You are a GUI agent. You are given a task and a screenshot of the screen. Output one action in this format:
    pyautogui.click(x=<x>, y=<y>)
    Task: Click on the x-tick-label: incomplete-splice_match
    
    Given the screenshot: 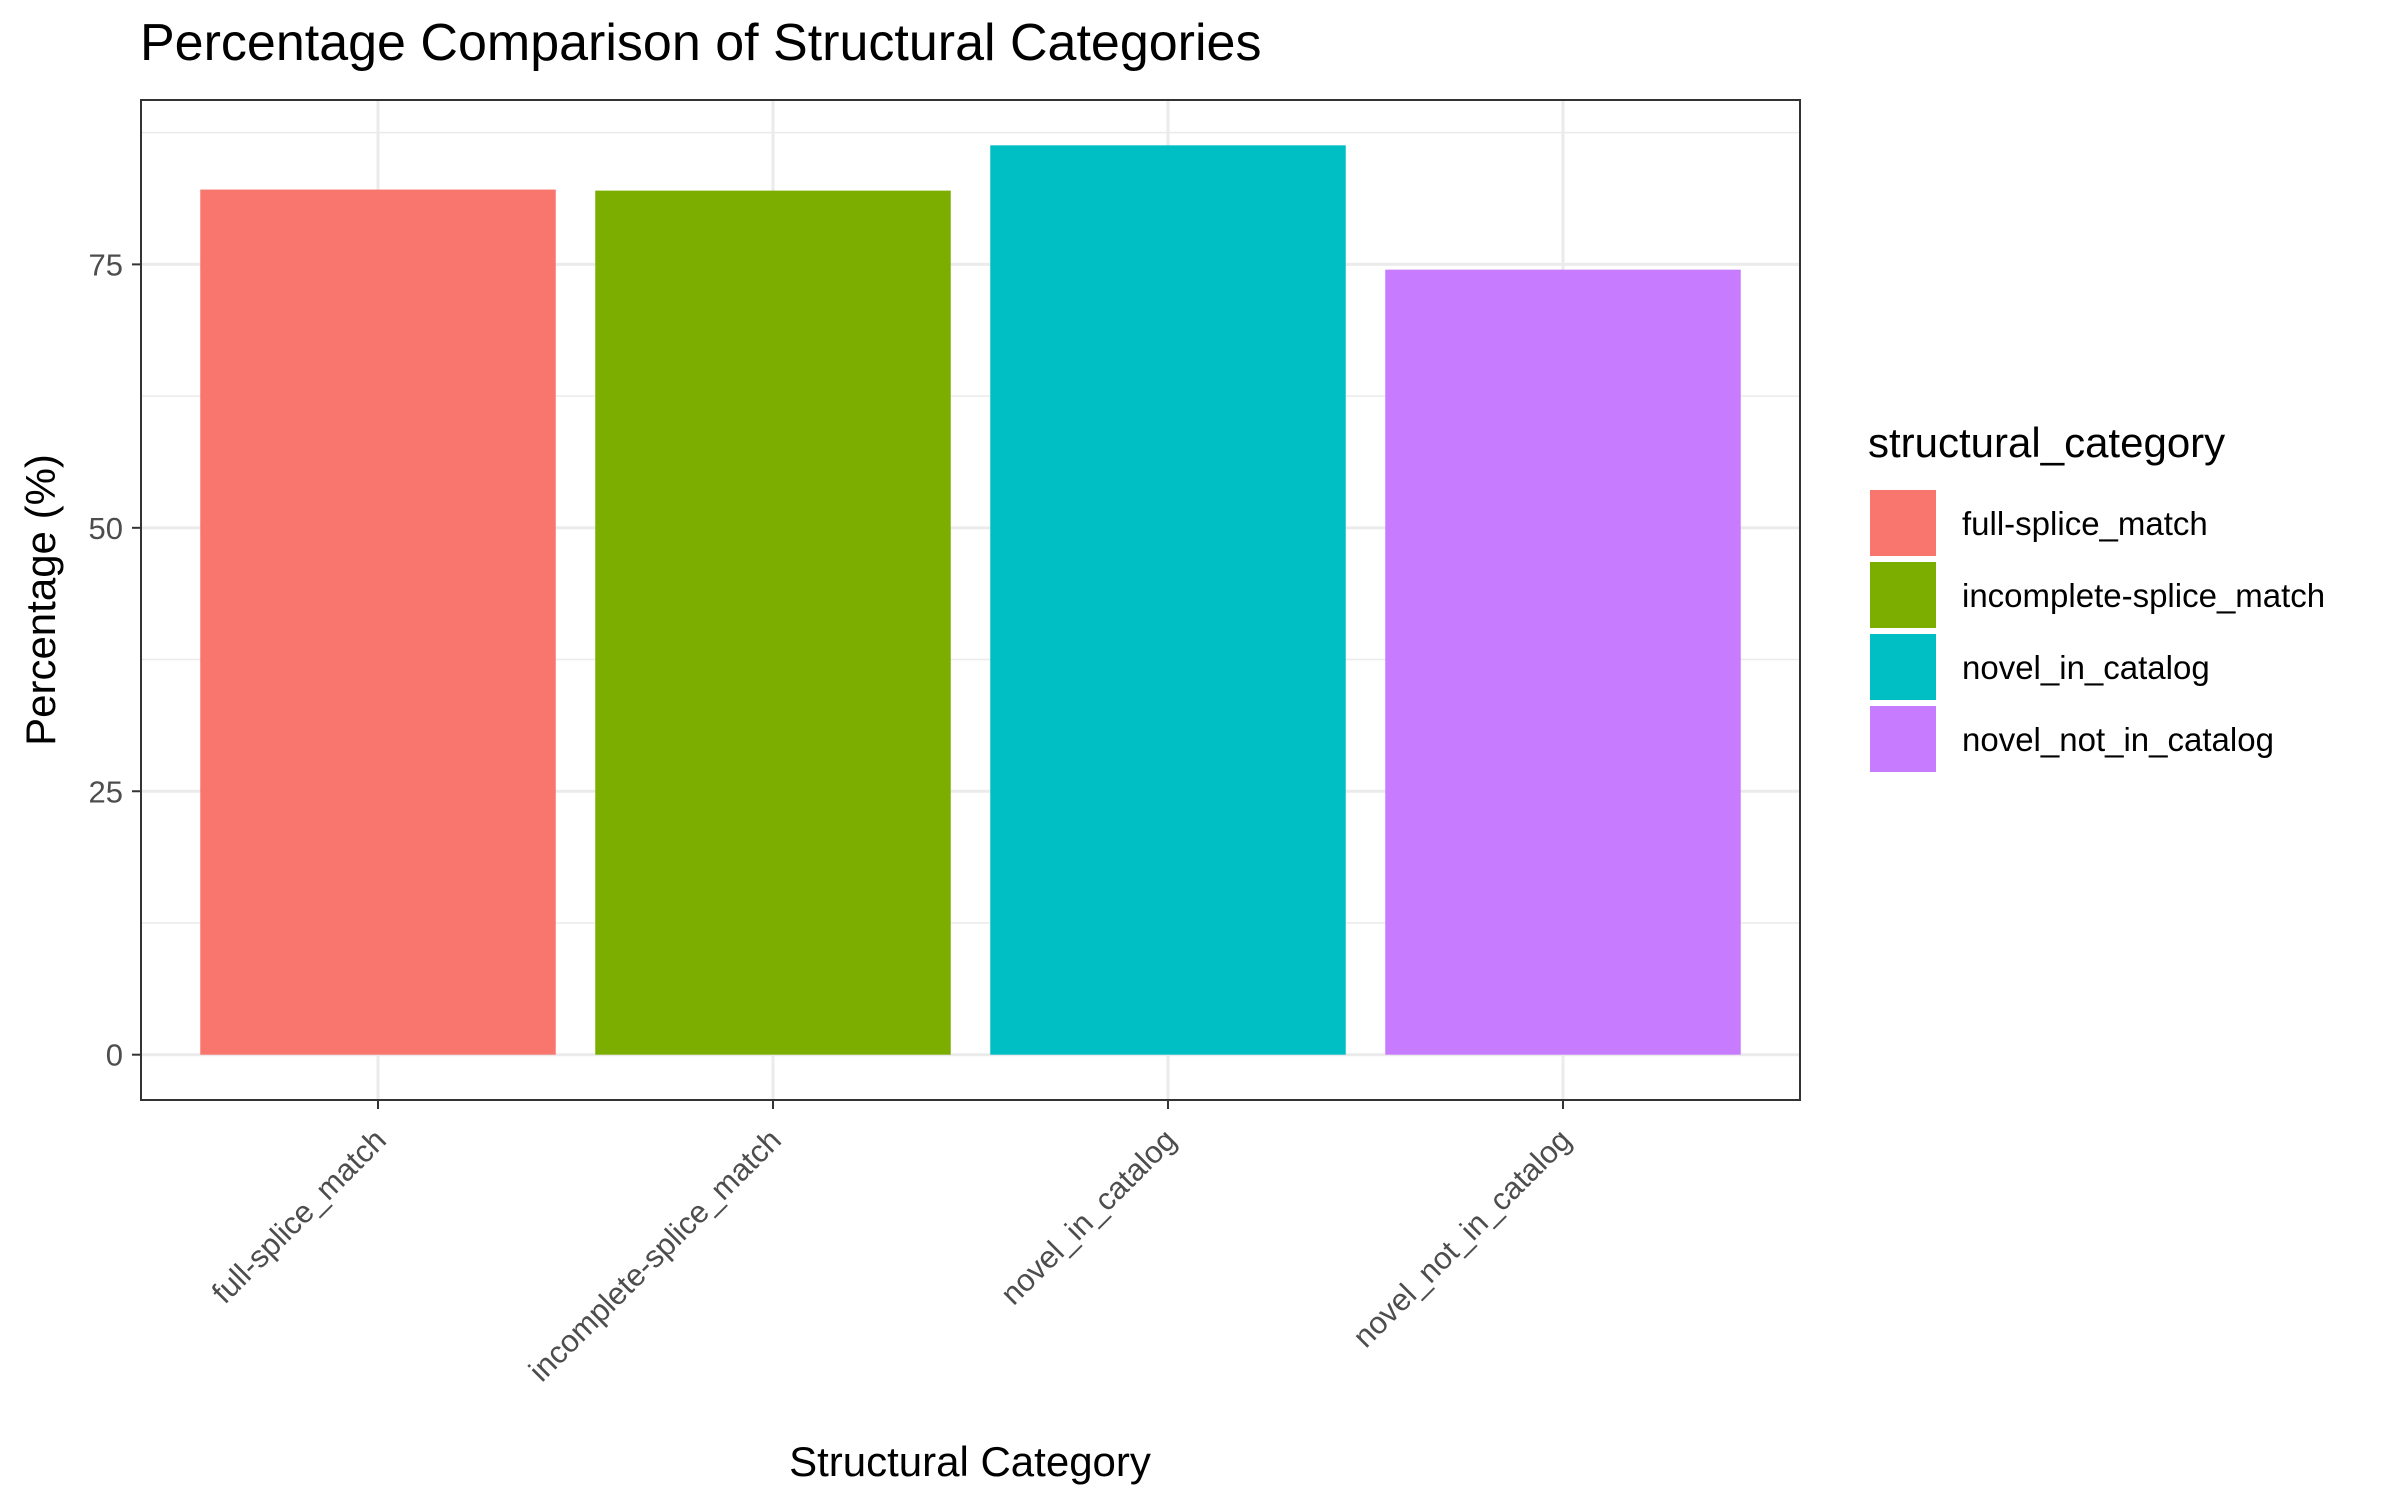 What is the action you would take?
    pyautogui.click(x=655, y=1255)
    